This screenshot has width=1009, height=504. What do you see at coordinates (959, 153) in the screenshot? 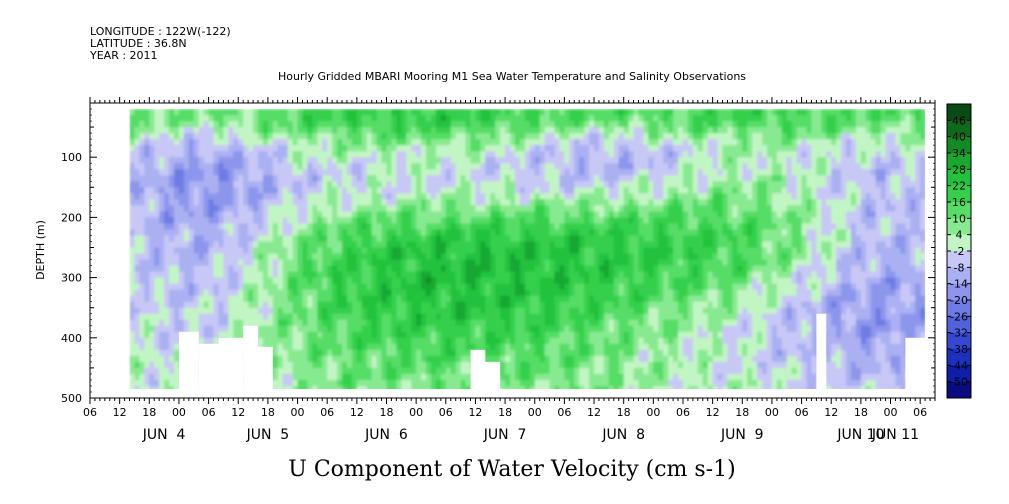
I see `colorbar-label: 34` at bounding box center [959, 153].